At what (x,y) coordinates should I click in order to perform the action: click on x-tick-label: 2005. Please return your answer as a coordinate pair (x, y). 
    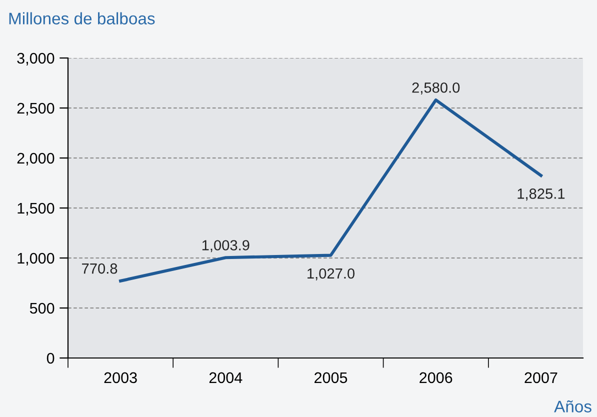
    Looking at the image, I should click on (331, 378).